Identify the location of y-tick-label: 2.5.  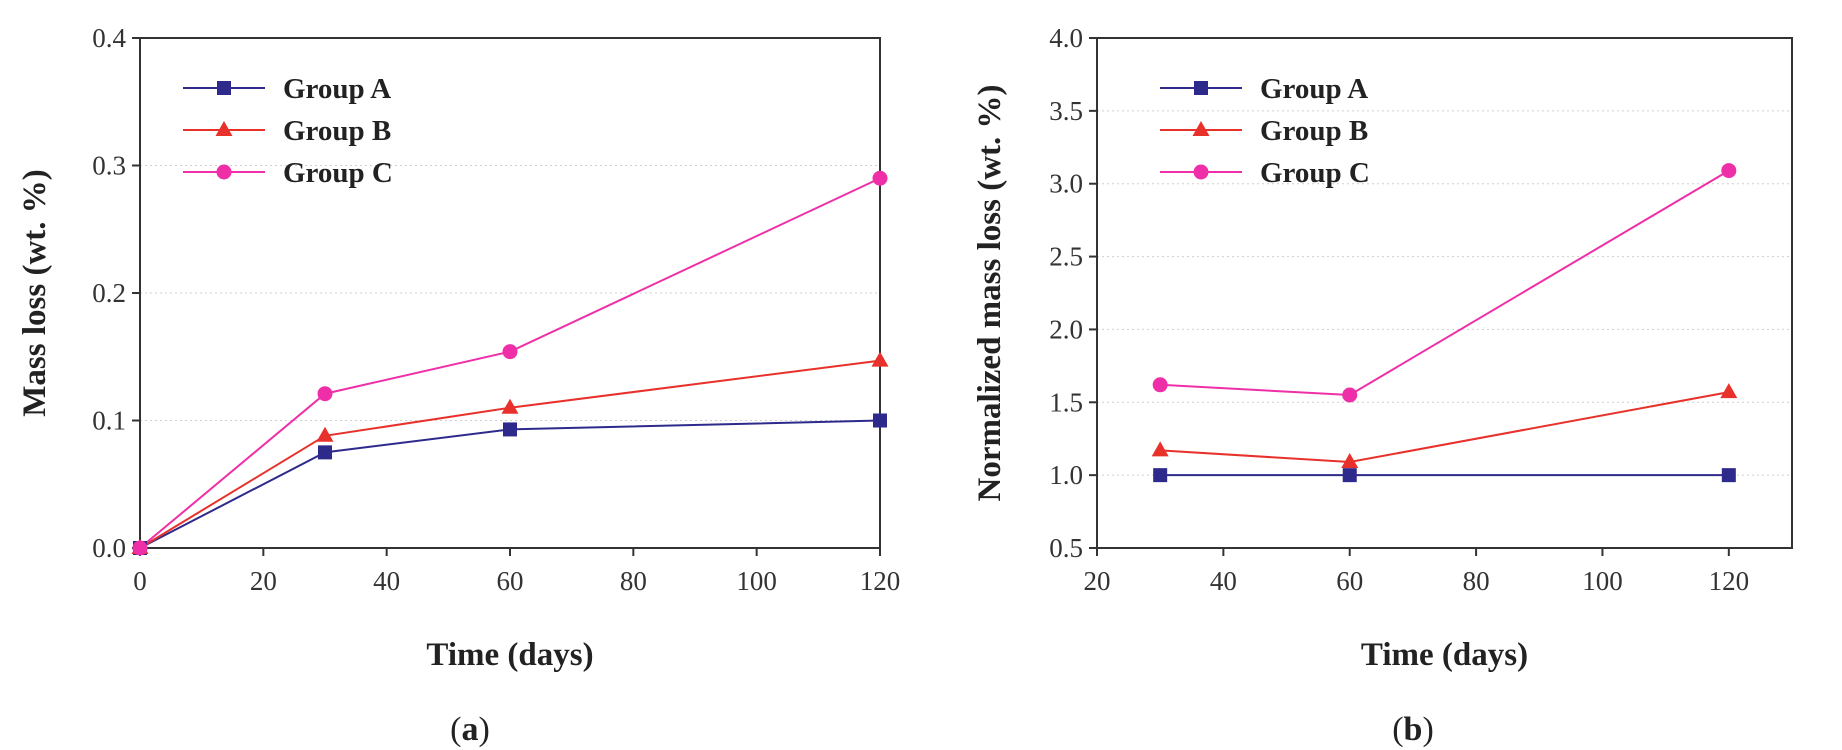
(1066, 257).